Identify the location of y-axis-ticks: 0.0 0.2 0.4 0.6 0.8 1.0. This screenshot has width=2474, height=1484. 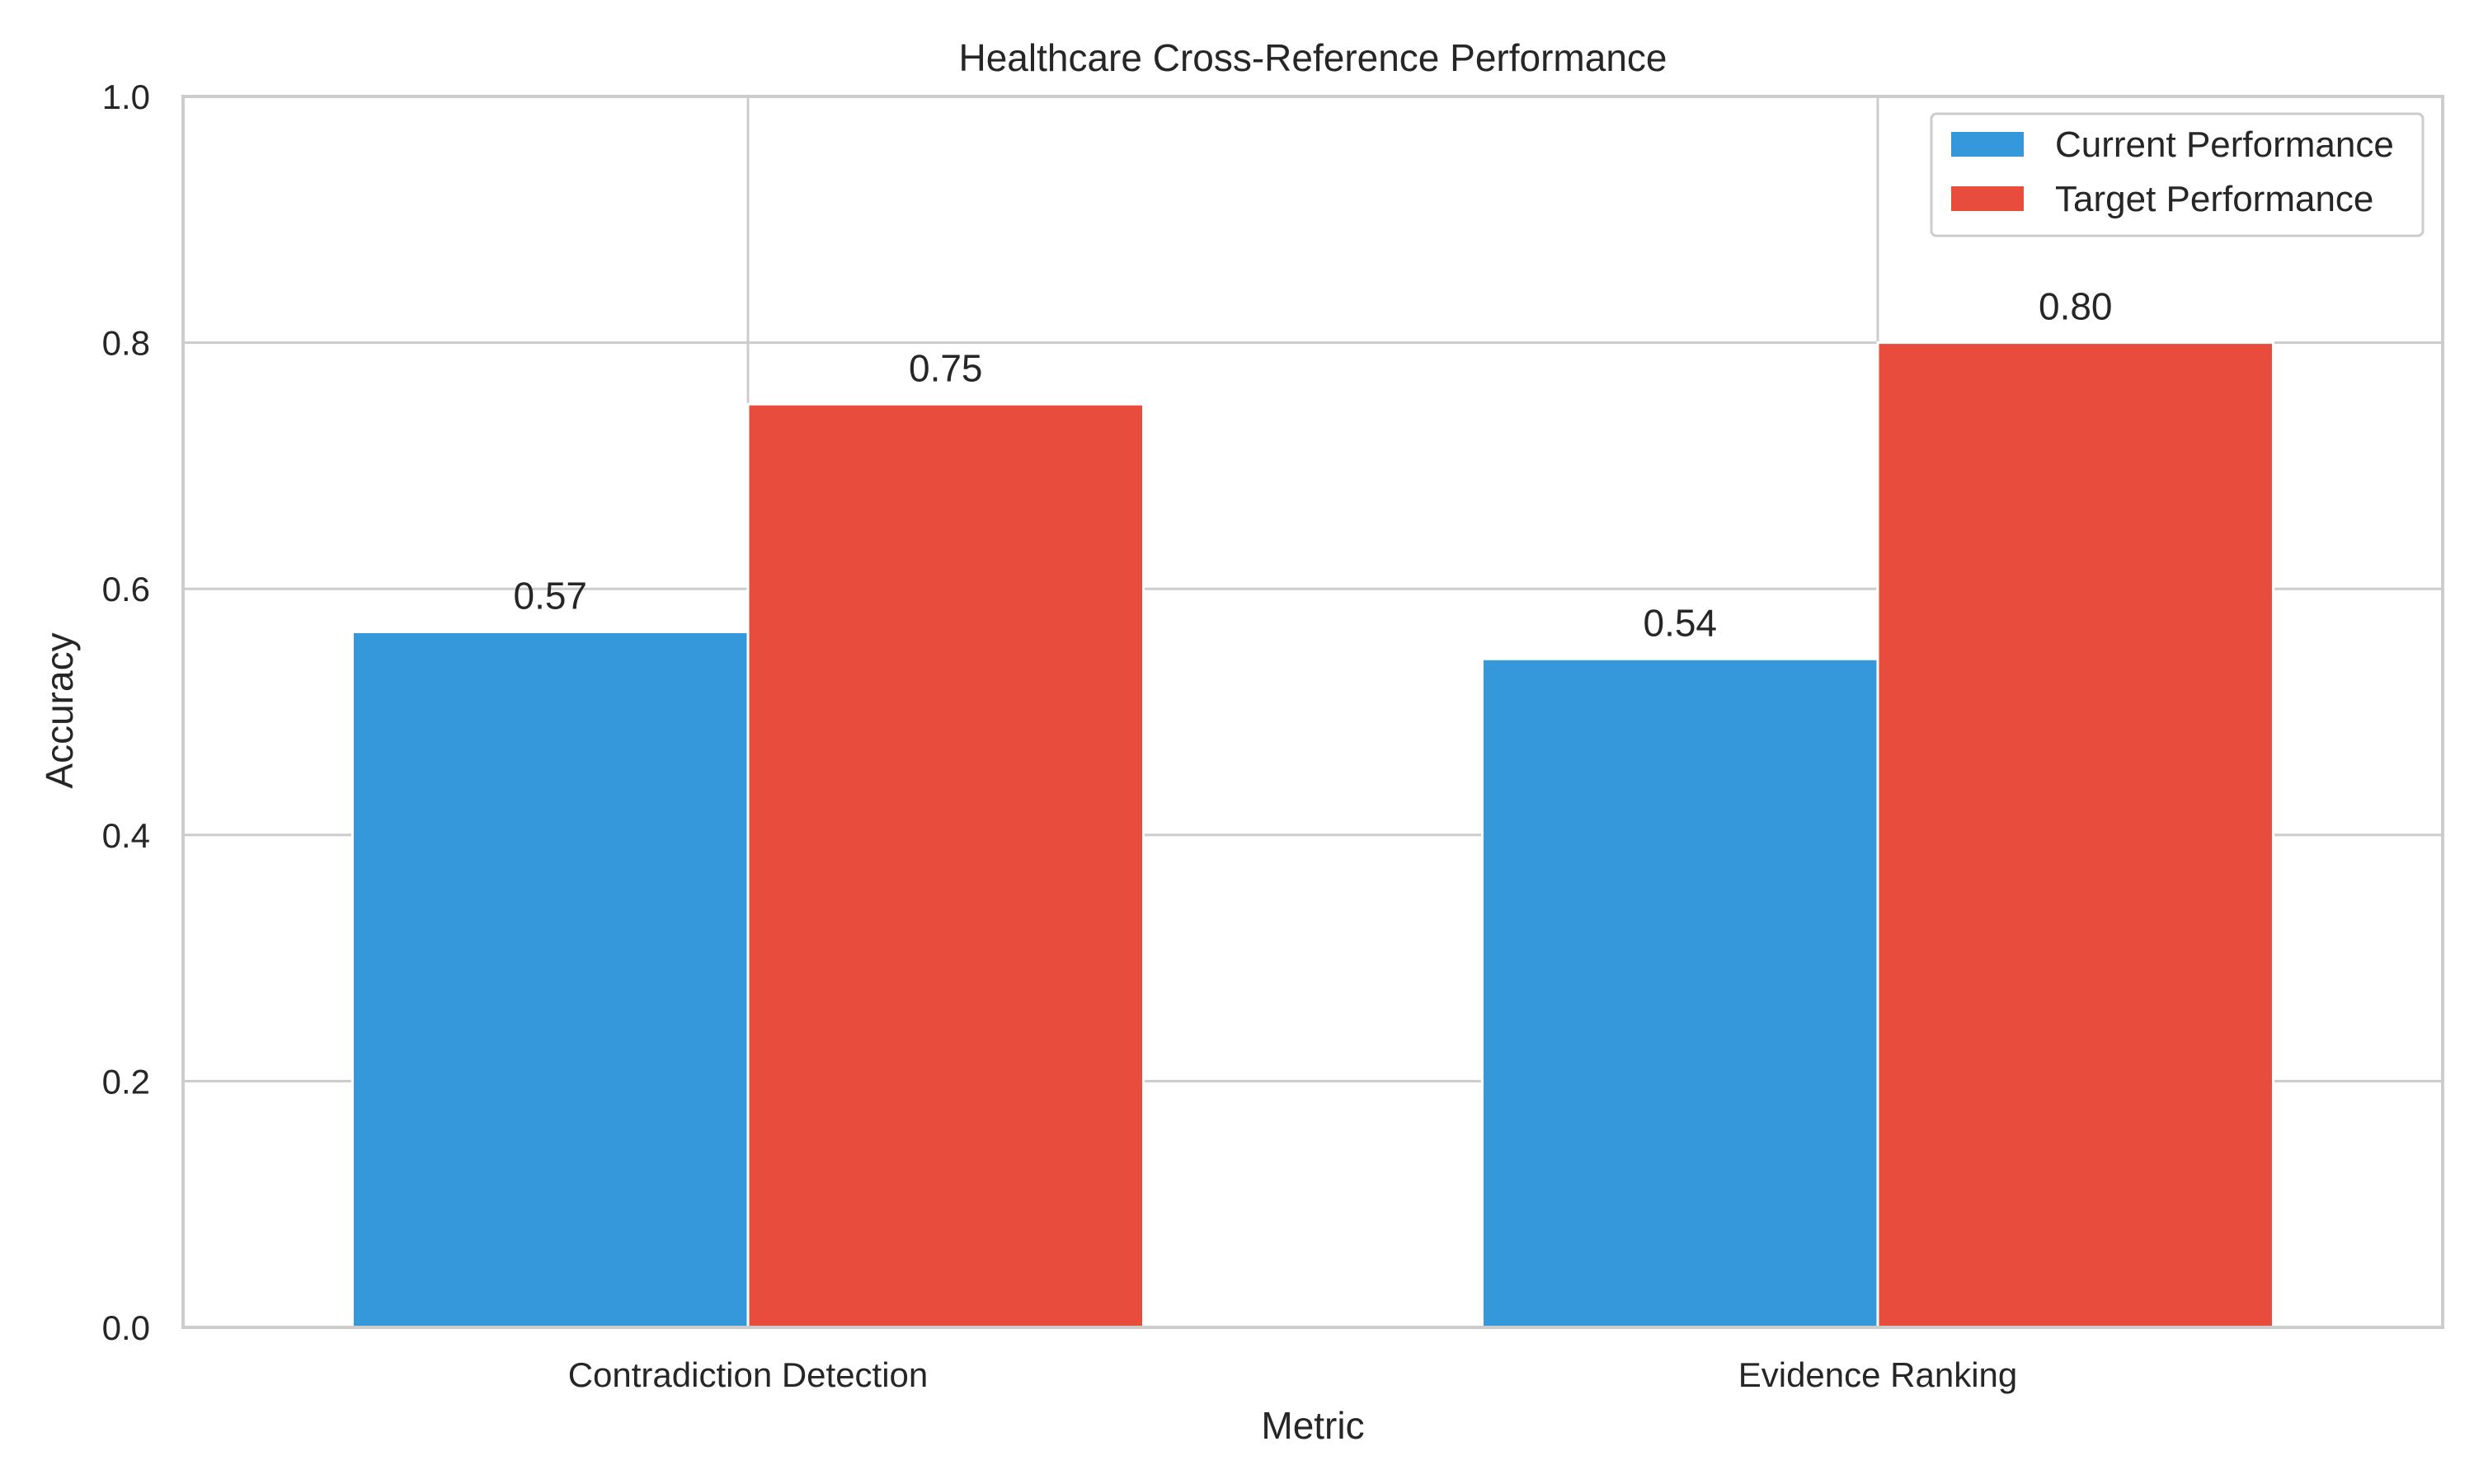
(126, 712).